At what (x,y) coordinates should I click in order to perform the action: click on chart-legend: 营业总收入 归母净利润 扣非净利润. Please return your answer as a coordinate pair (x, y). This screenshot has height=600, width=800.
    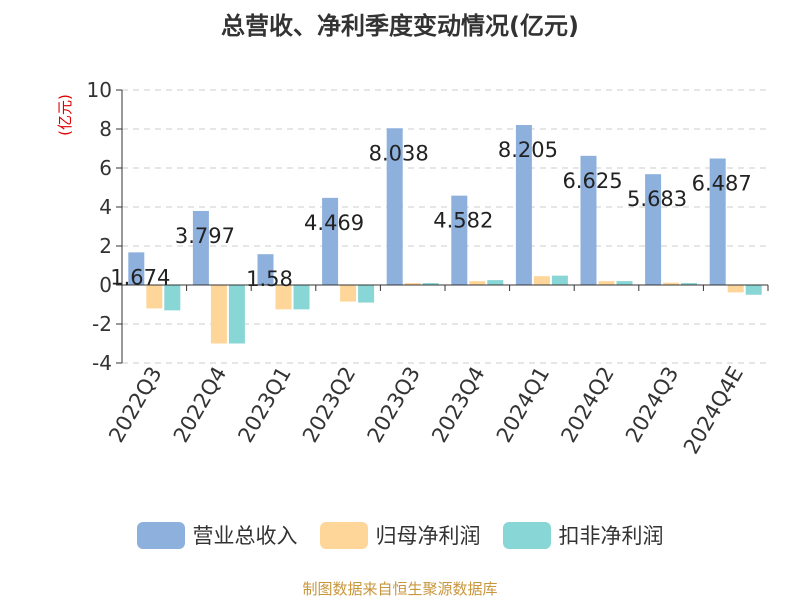
    Looking at the image, I should click on (400, 535).